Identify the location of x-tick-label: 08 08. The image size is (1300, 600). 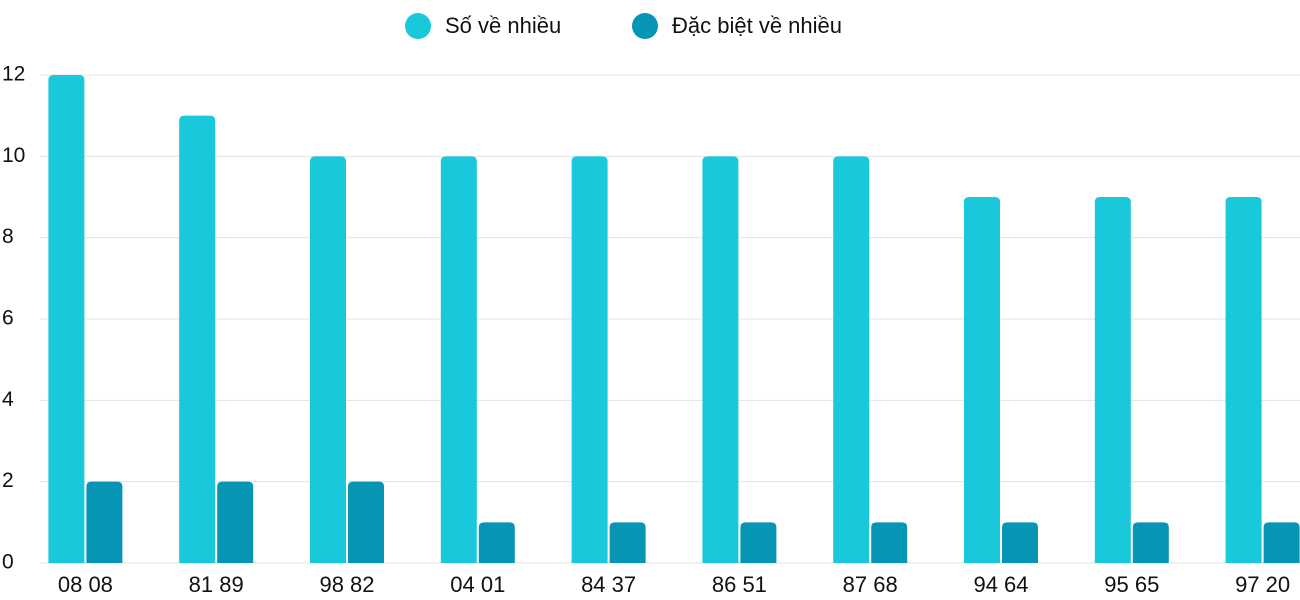
(85, 584).